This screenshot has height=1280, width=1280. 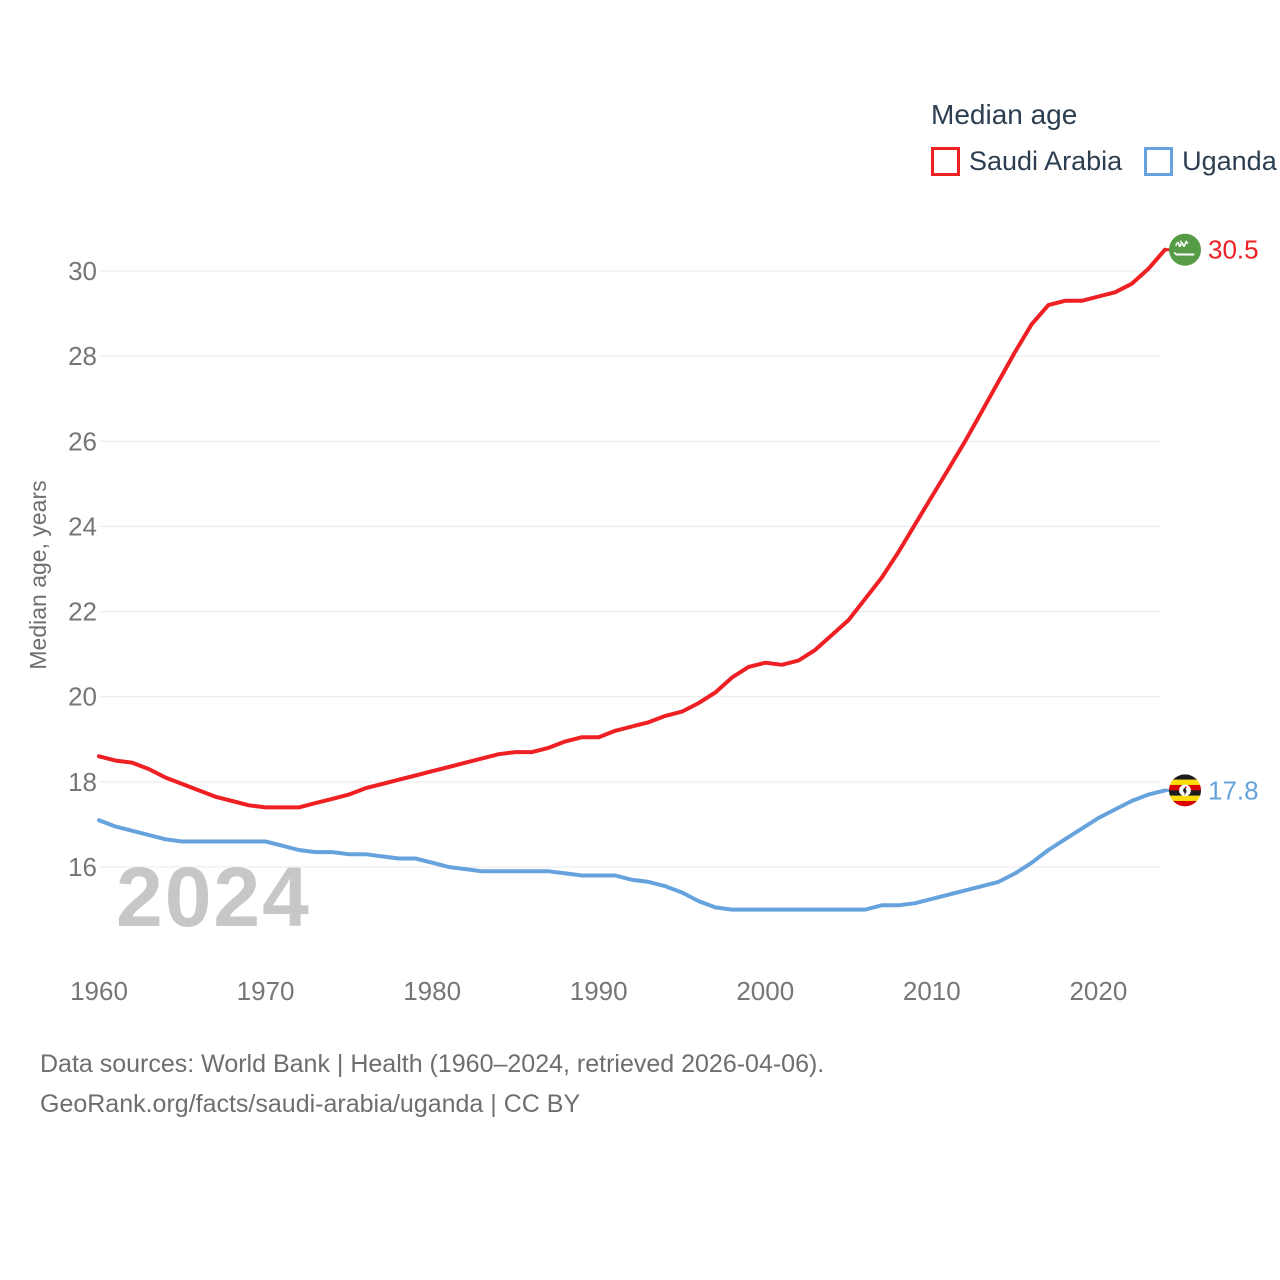 I want to click on x-tick-label: 1990, so click(x=599, y=991).